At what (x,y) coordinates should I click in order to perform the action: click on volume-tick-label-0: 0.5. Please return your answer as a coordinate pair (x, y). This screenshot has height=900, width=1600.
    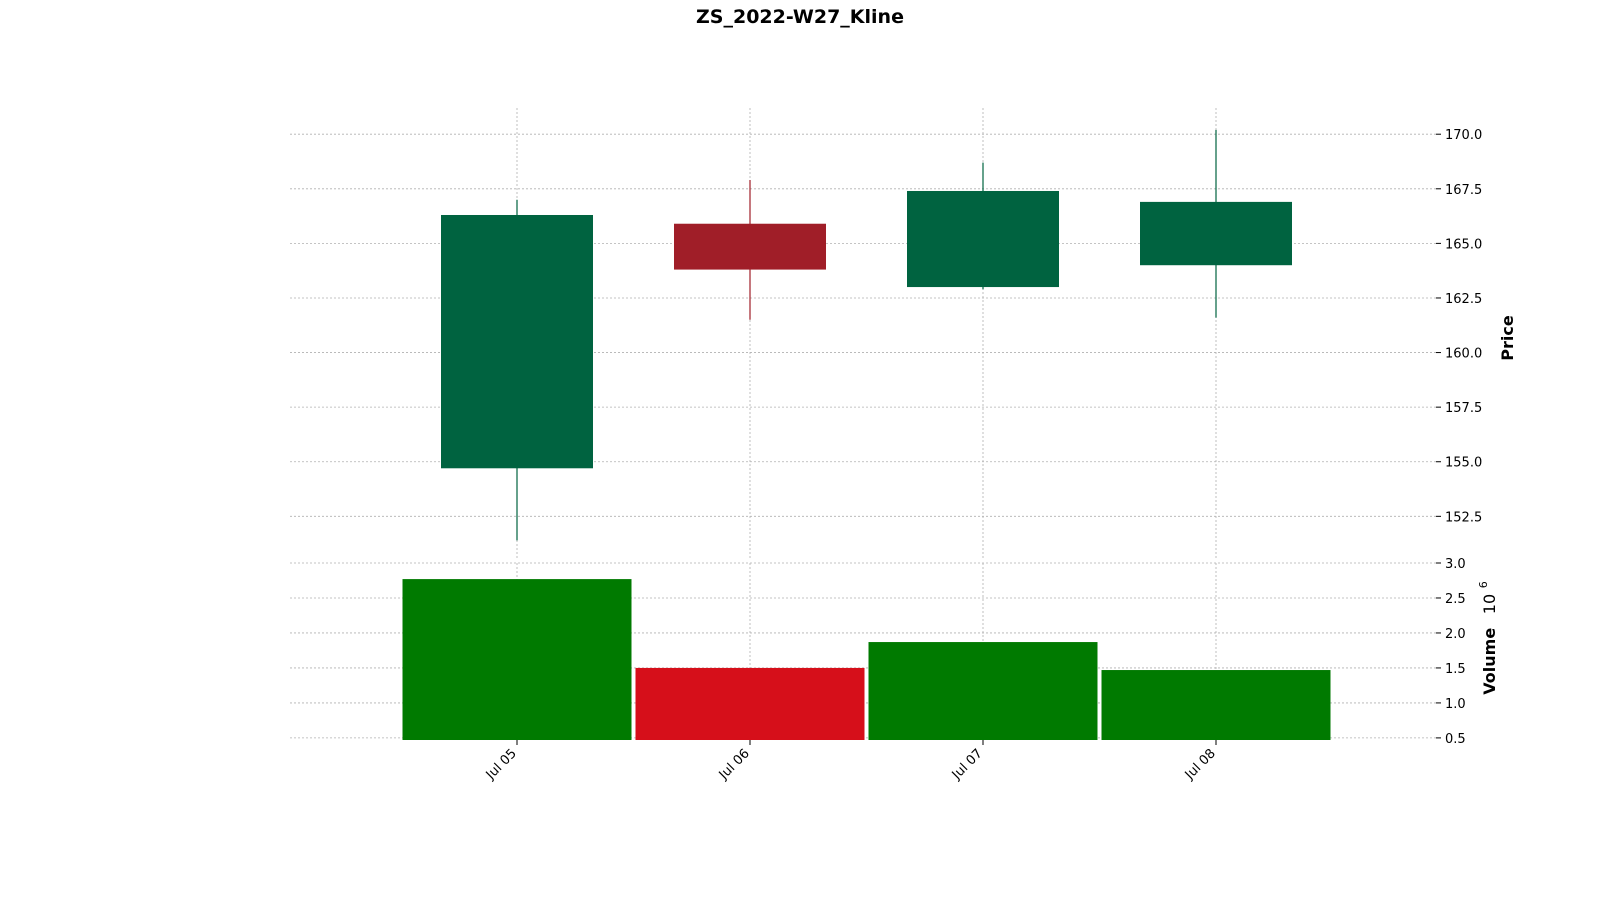
    Looking at the image, I should click on (1455, 739).